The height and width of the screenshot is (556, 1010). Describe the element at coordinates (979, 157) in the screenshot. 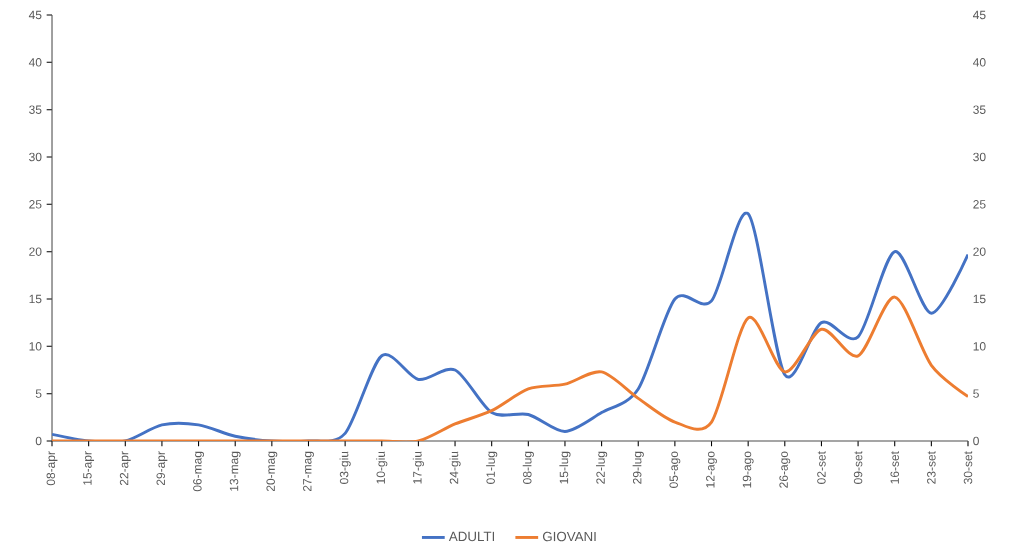

I see `y2-tick-label: 30` at that location.